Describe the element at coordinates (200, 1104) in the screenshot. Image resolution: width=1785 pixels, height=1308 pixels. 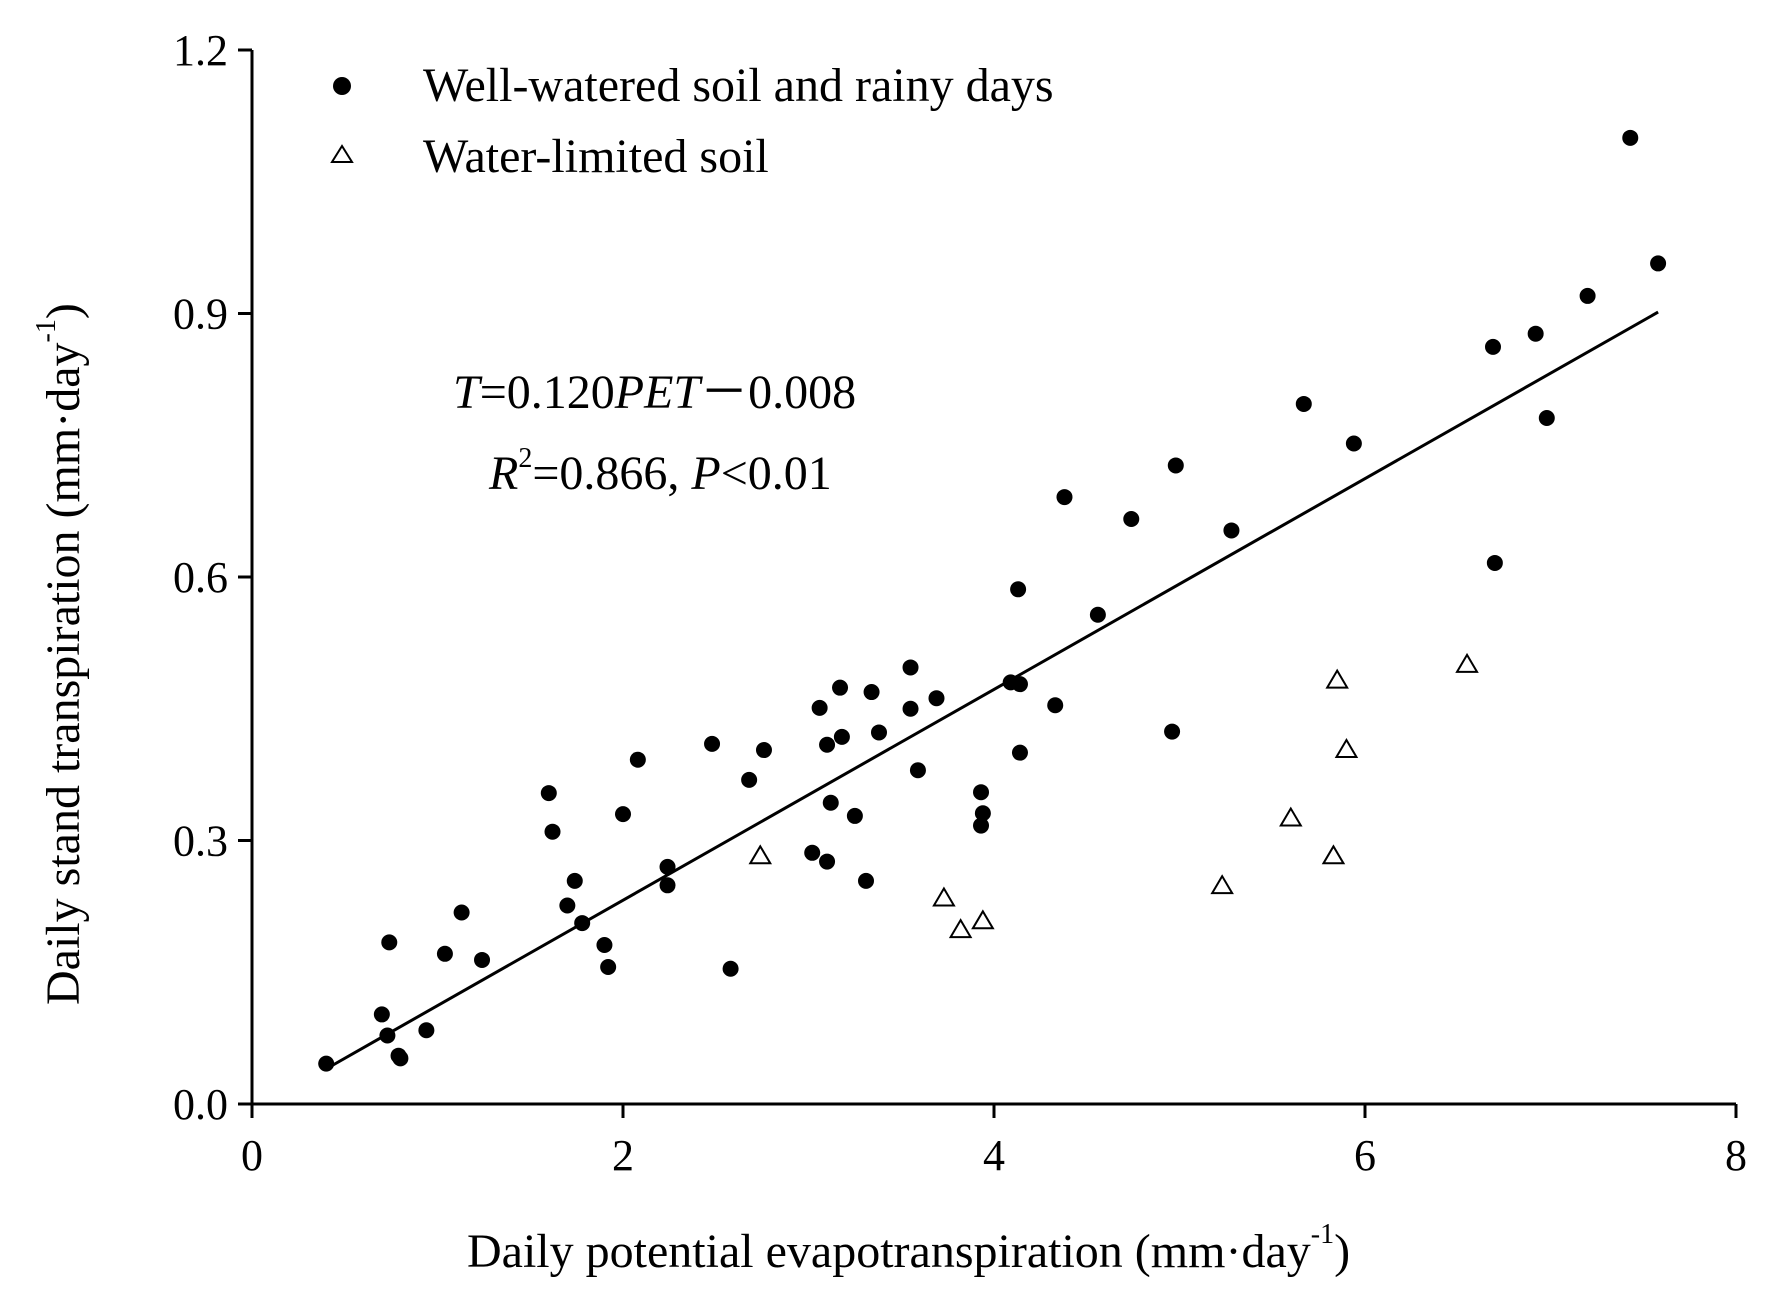
I see `y-tick-label: 0.0` at that location.